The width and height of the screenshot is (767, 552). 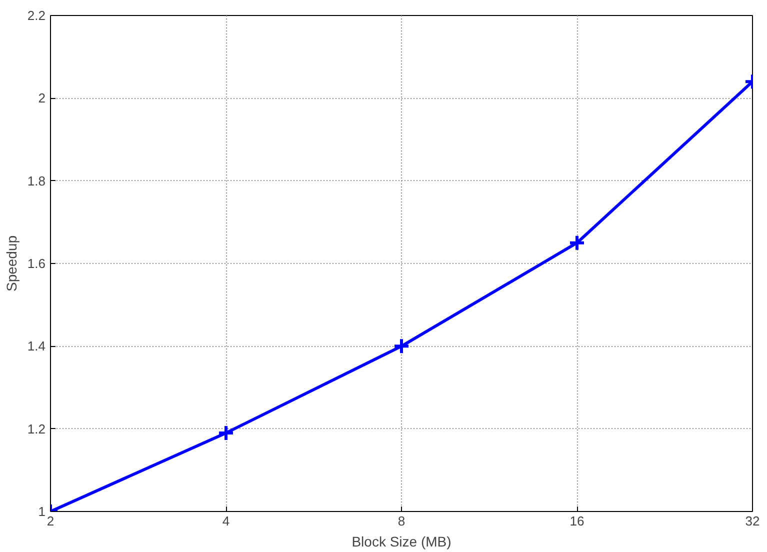 What do you see at coordinates (752, 521) in the screenshot?
I see `x-tick-label: 32` at bounding box center [752, 521].